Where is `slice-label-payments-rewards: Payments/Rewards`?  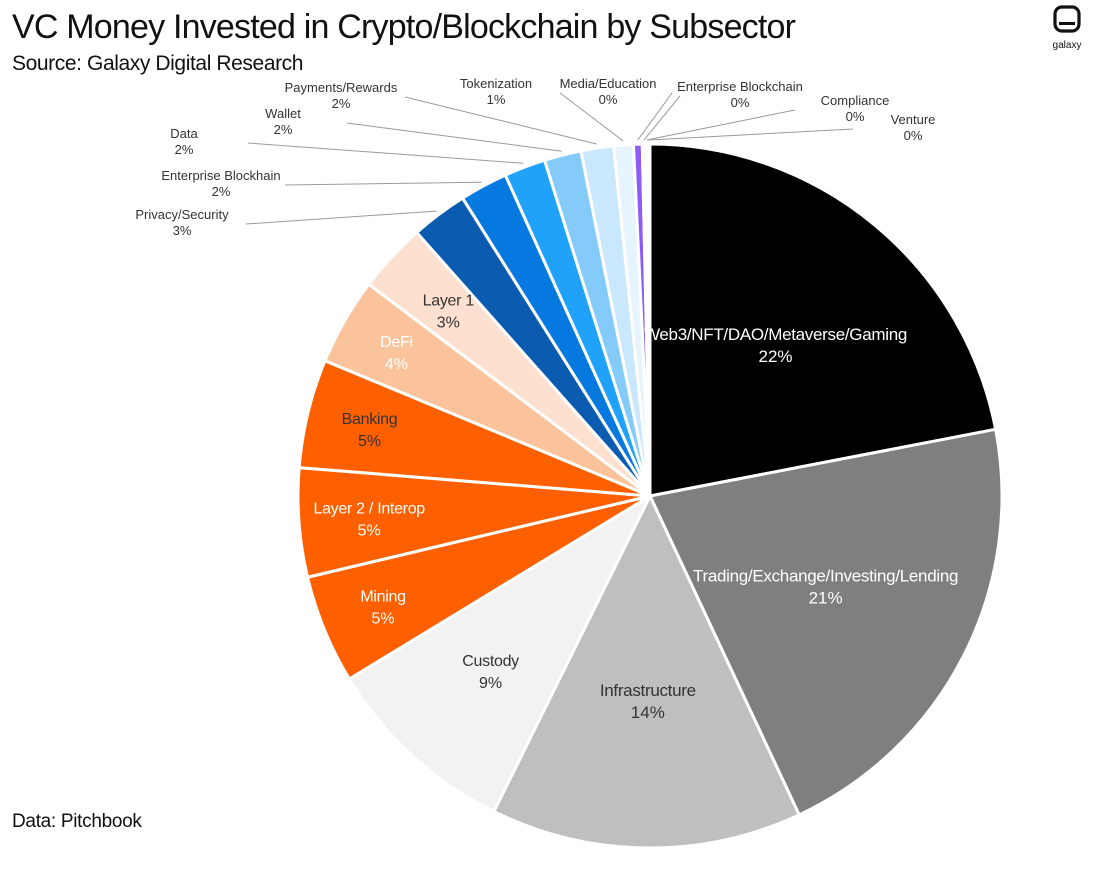 slice-label-payments-rewards: Payments/Rewards is located at coordinates (341, 87).